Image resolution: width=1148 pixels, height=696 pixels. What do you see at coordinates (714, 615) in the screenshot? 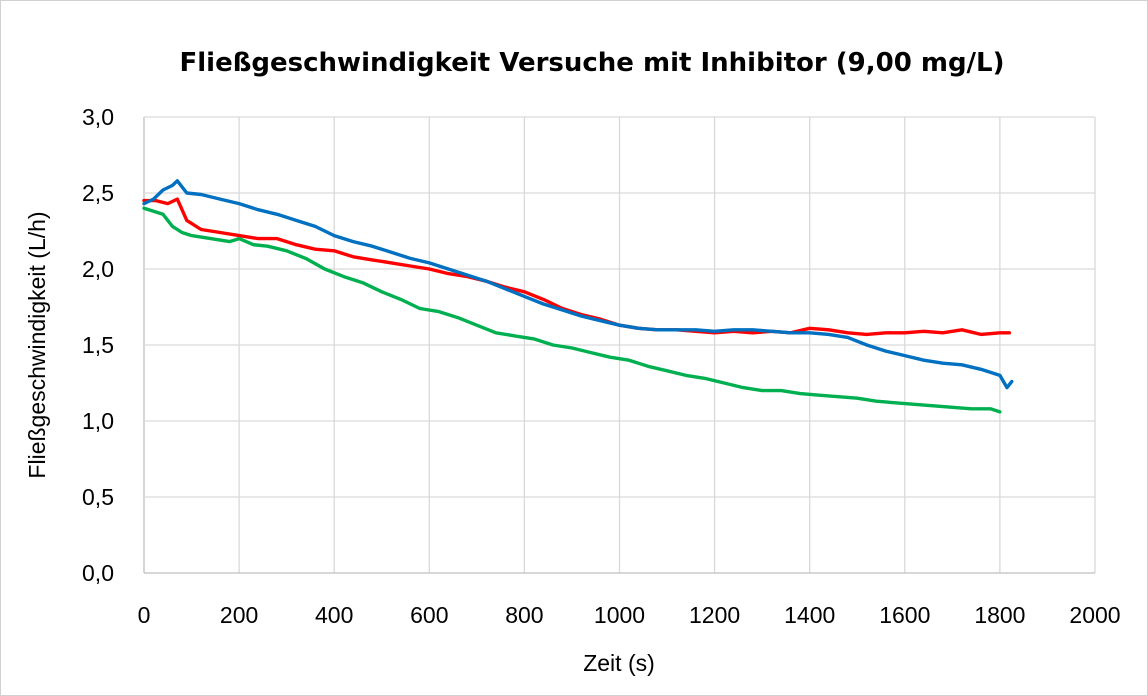
I see `x-tick-label: 1200` at bounding box center [714, 615].